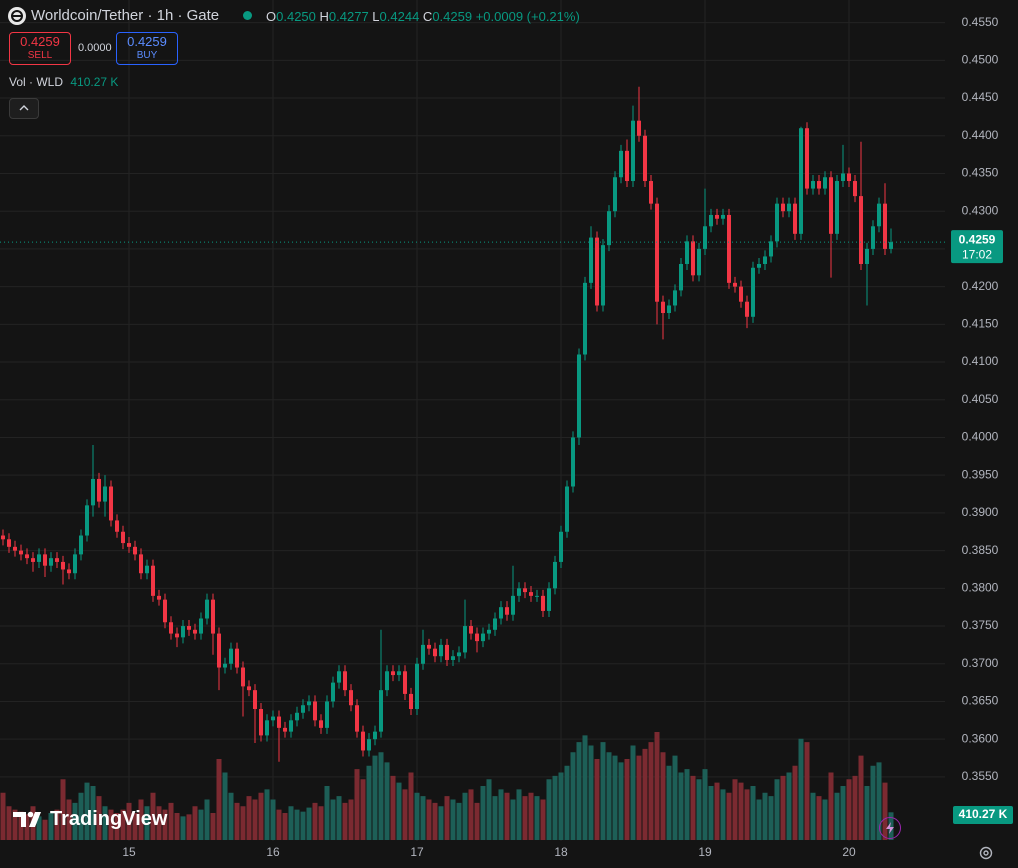  What do you see at coordinates (147, 41) in the screenshot?
I see `buy-price: 0.4259` at bounding box center [147, 41].